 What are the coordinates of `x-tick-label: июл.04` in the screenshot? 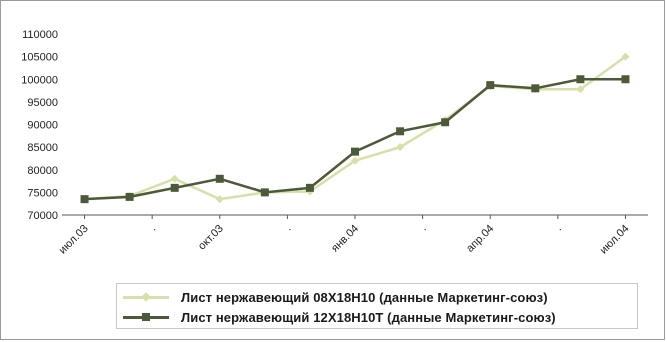 It's located at (615, 240).